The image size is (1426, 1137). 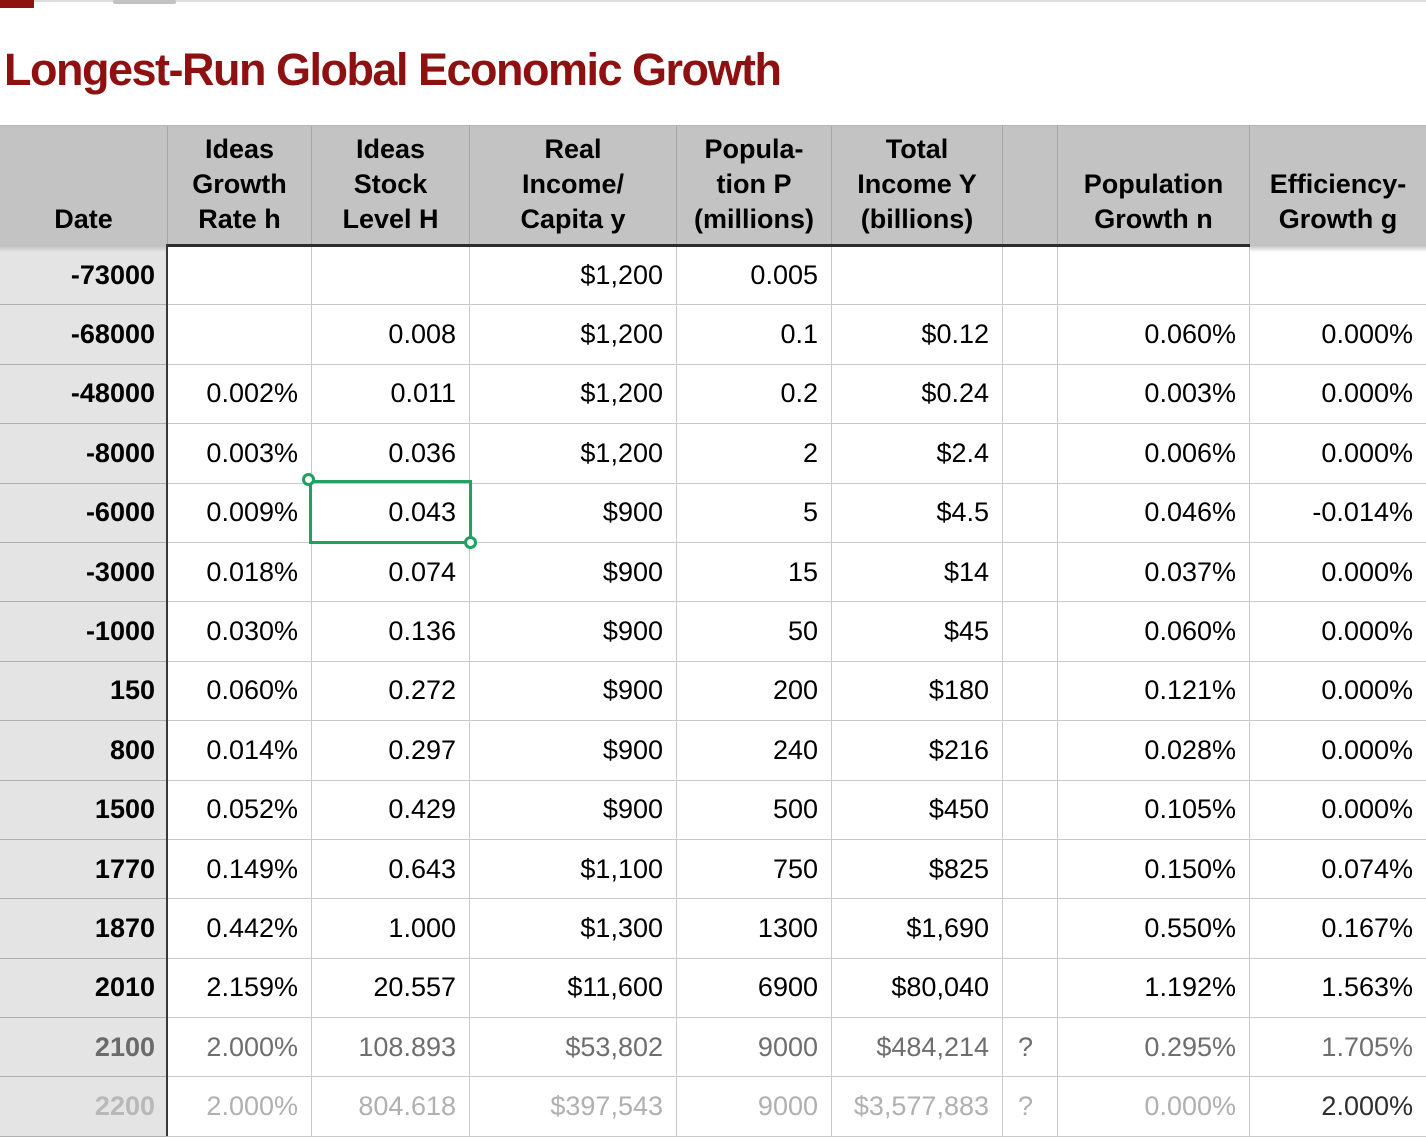 I want to click on date-cell: 1770, so click(x=84, y=869).